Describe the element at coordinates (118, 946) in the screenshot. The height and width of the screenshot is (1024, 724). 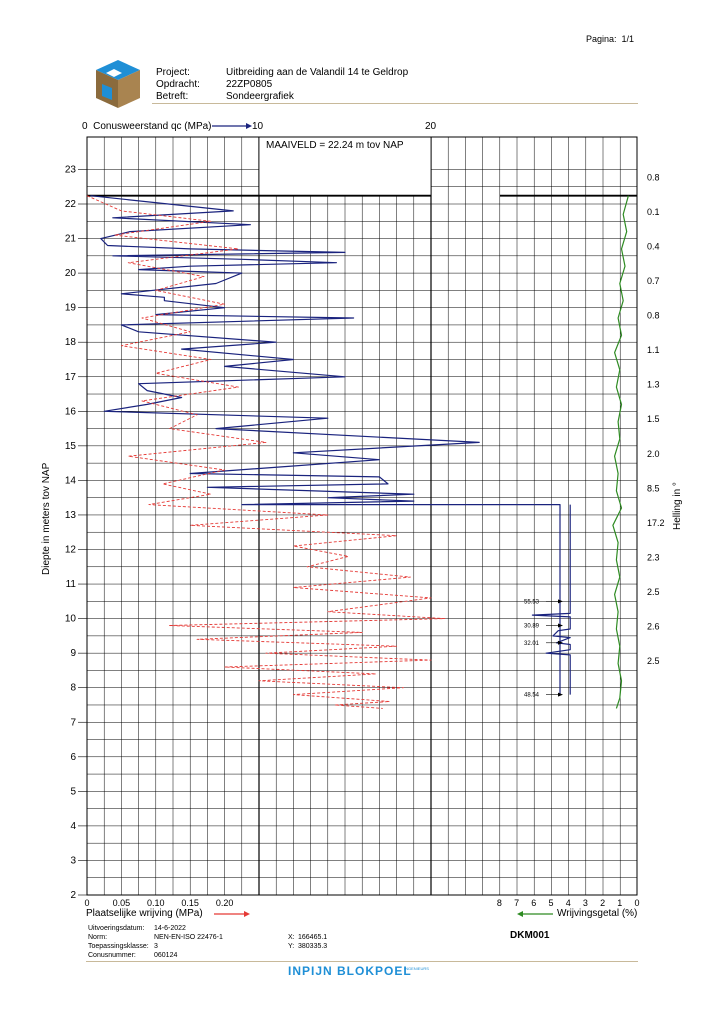
I see `class-label: Toepassingsklasse:` at that location.